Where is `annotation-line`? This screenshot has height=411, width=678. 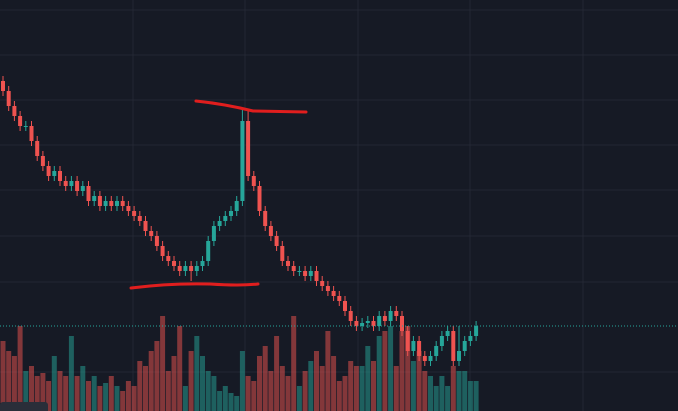
annotation-line is located at coordinates (194, 286).